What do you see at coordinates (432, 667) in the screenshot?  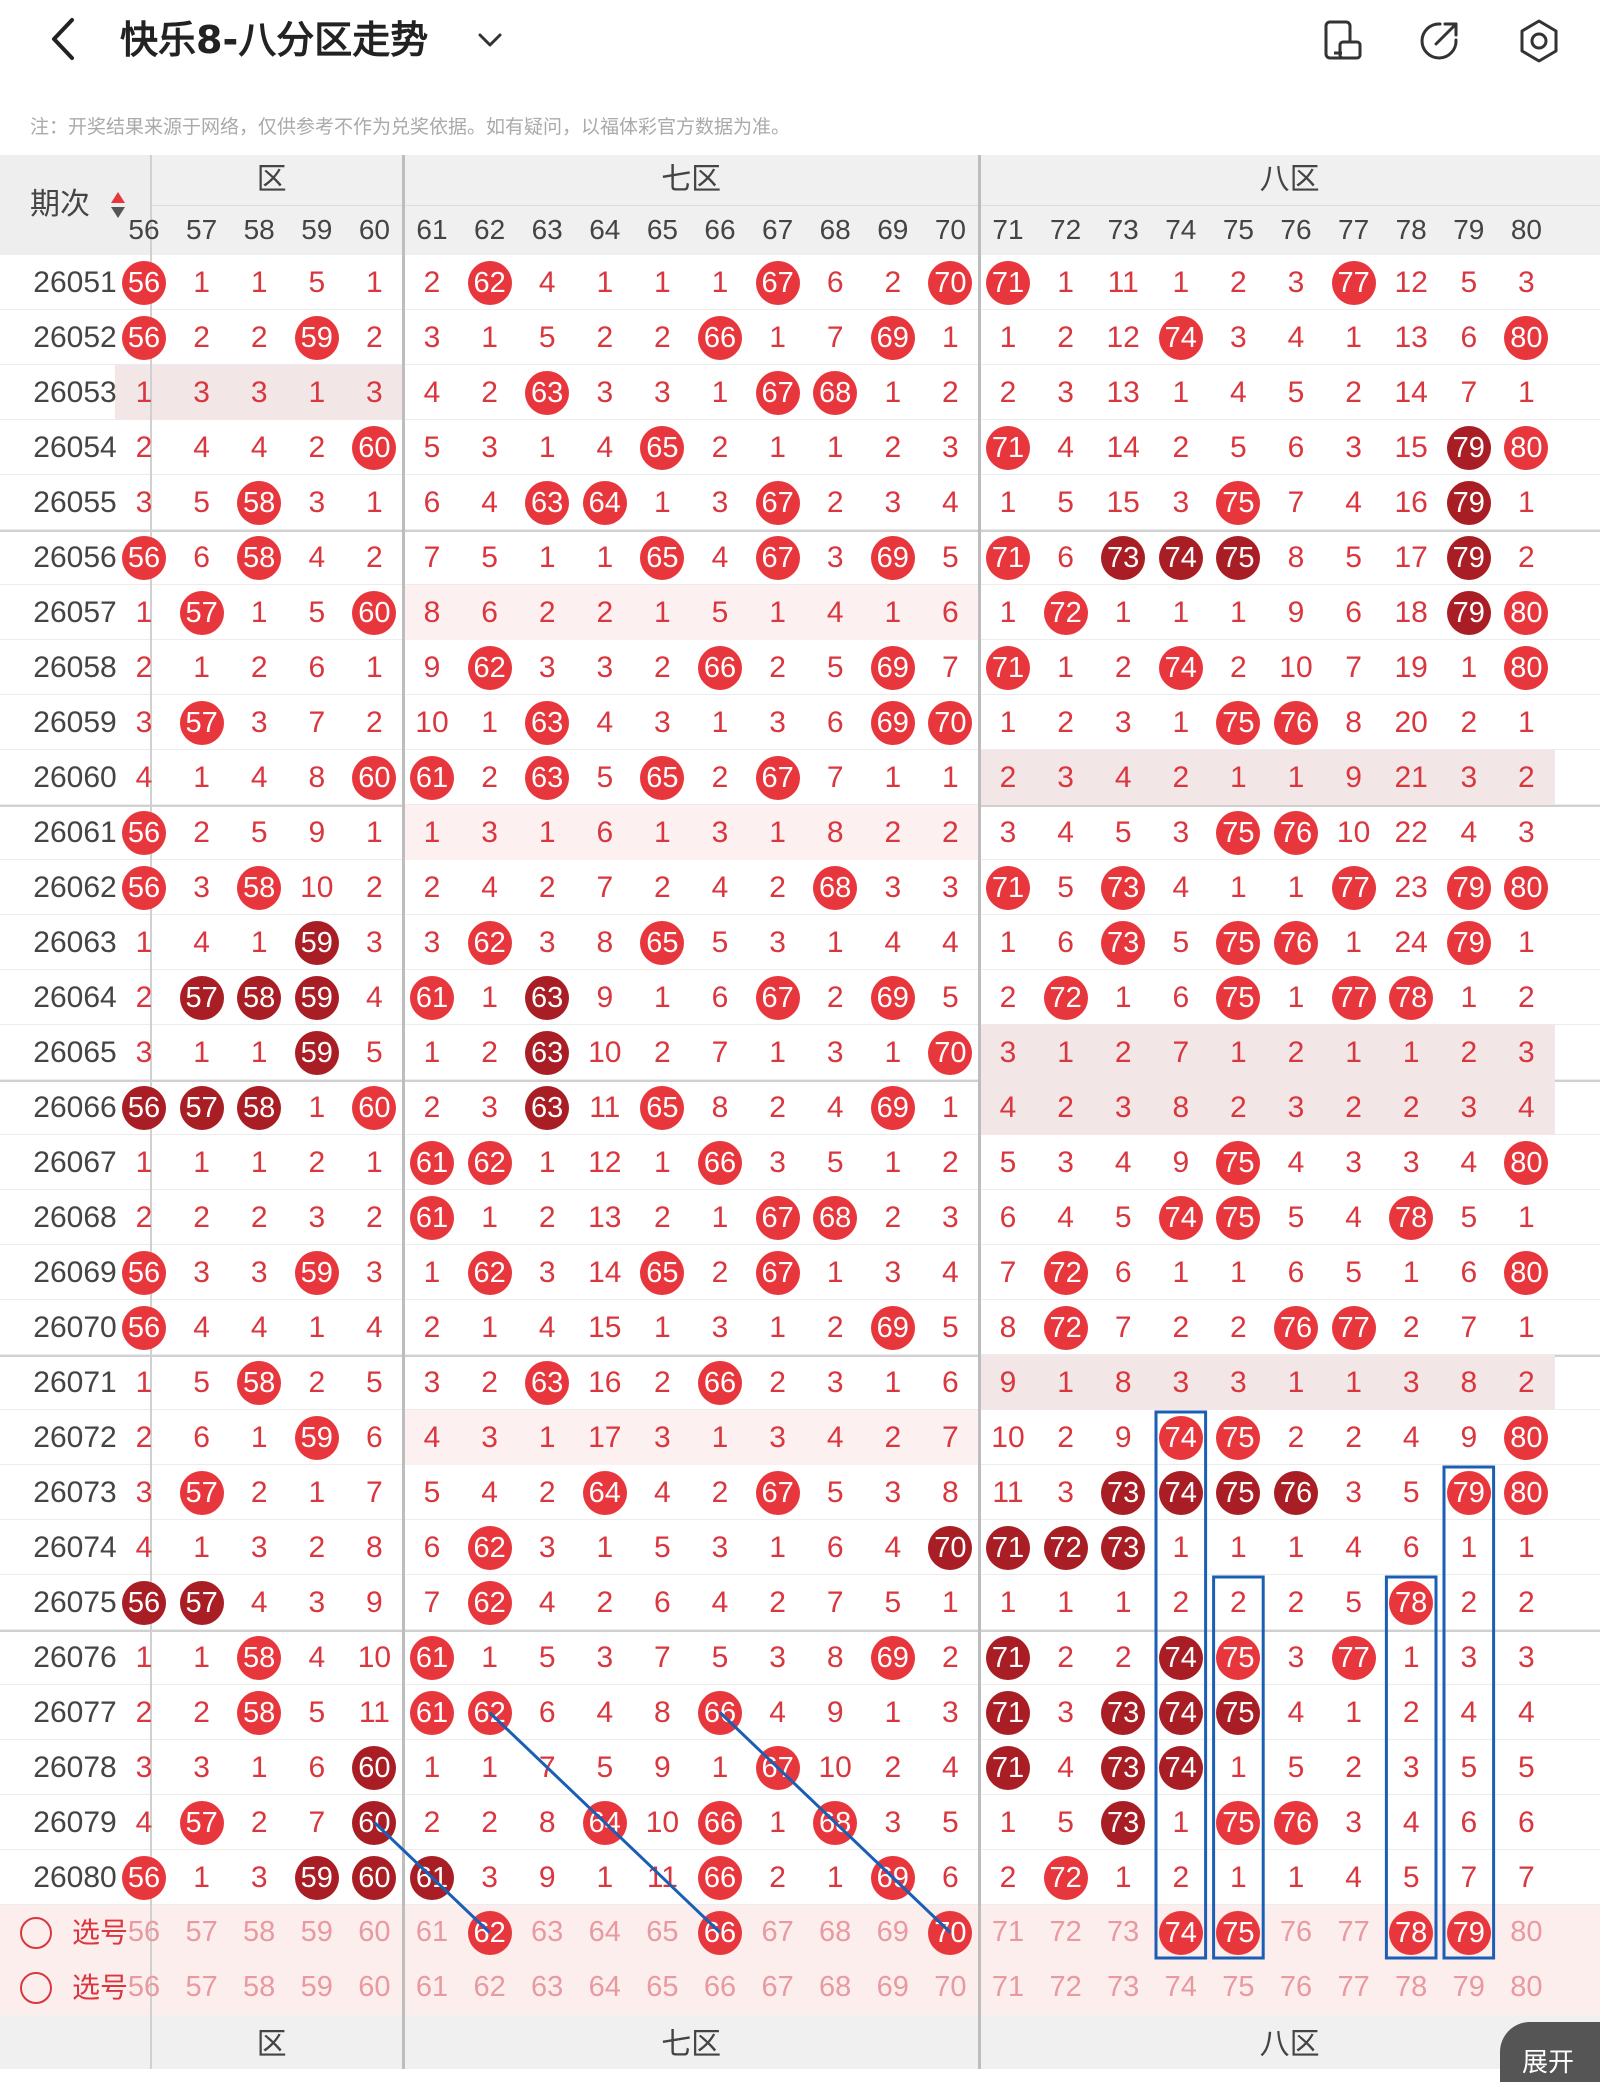 I see `miss-count: 9` at bounding box center [432, 667].